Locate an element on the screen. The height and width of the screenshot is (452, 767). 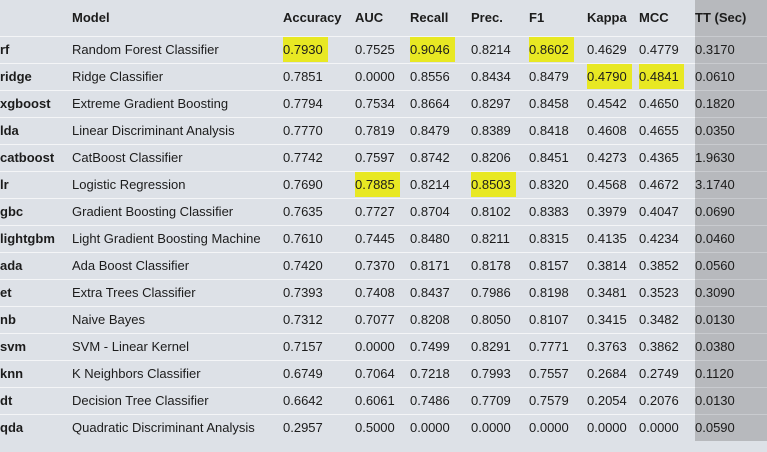
kappa-value: 0.4608 is located at coordinates (607, 130).